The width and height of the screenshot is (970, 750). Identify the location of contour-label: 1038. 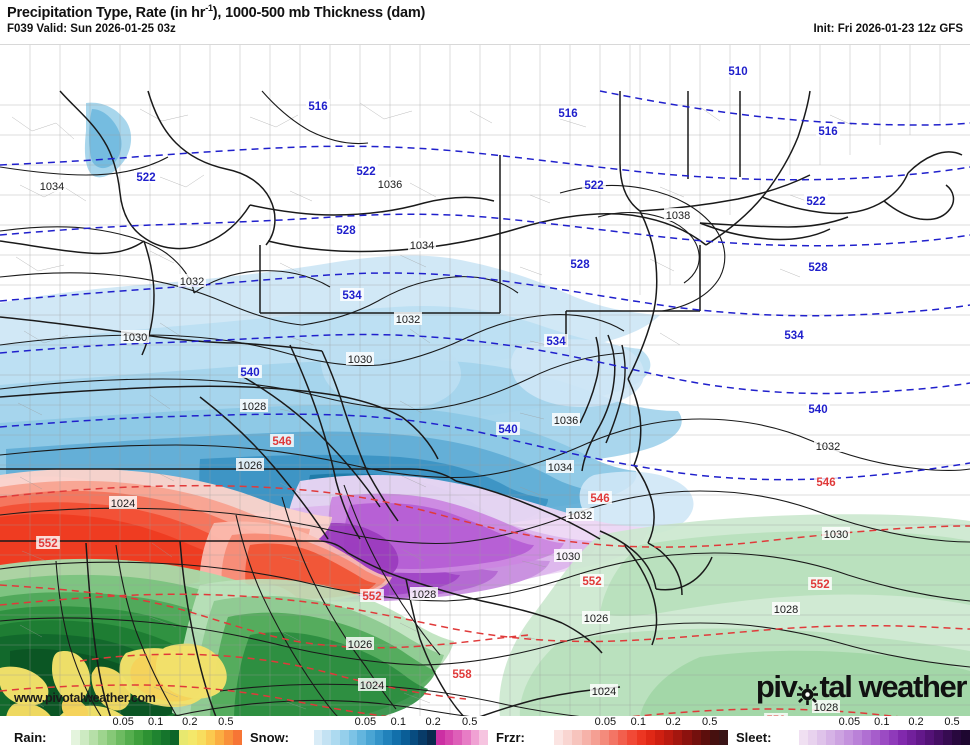
(678, 216).